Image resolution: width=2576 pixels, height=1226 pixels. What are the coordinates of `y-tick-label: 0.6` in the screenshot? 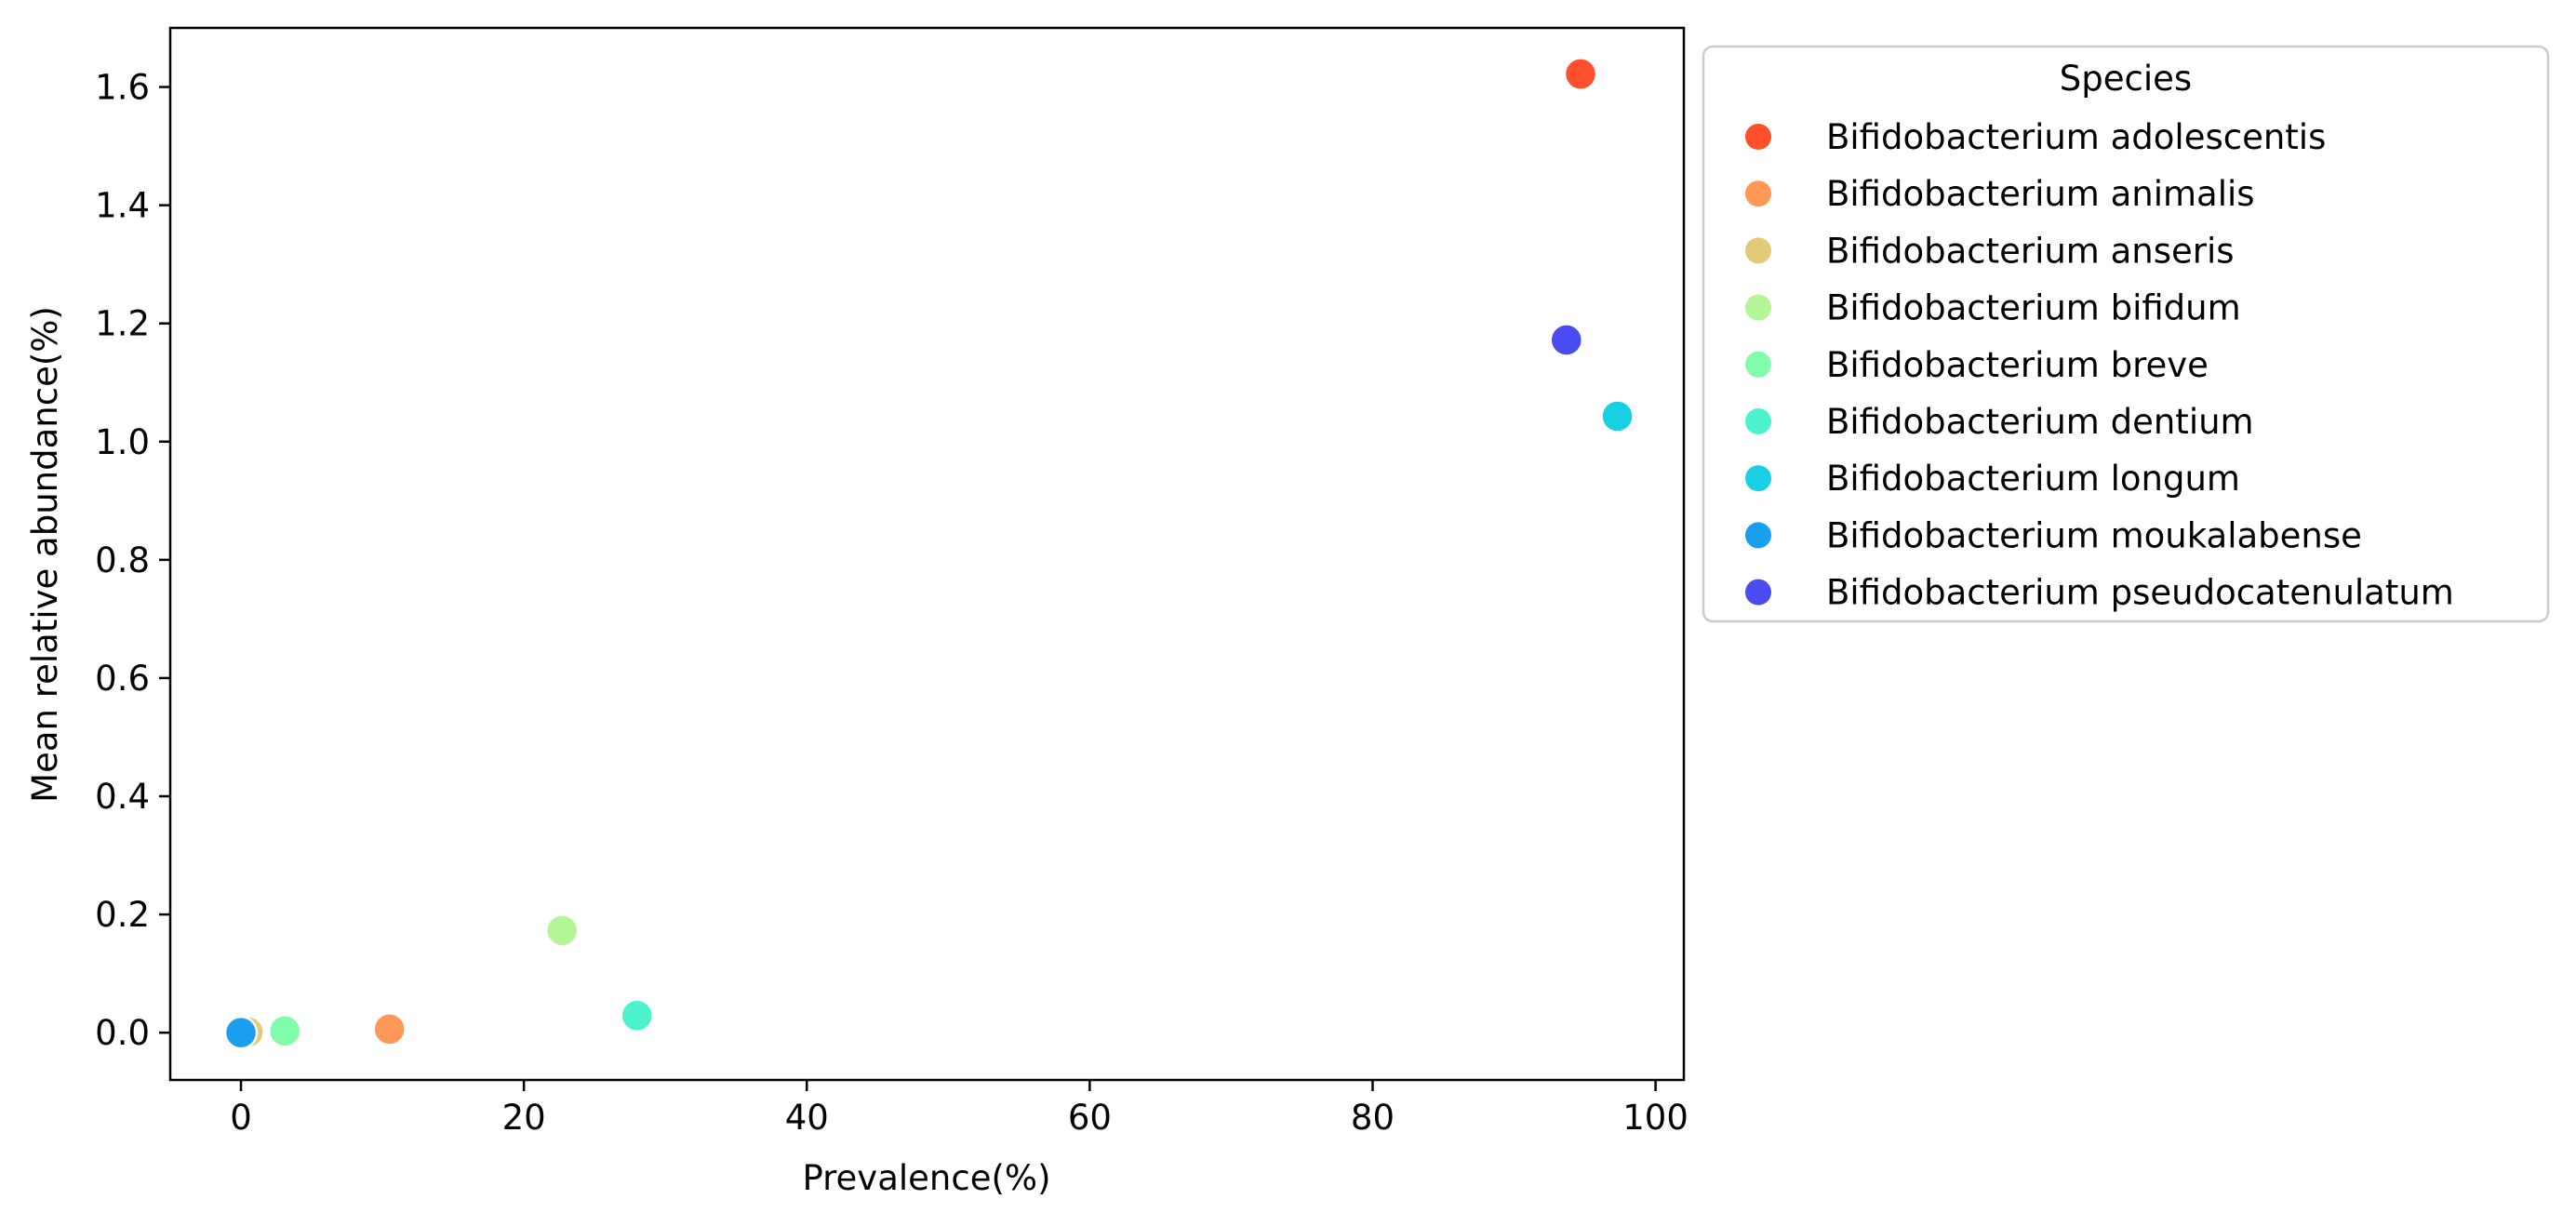 It's located at (122, 679).